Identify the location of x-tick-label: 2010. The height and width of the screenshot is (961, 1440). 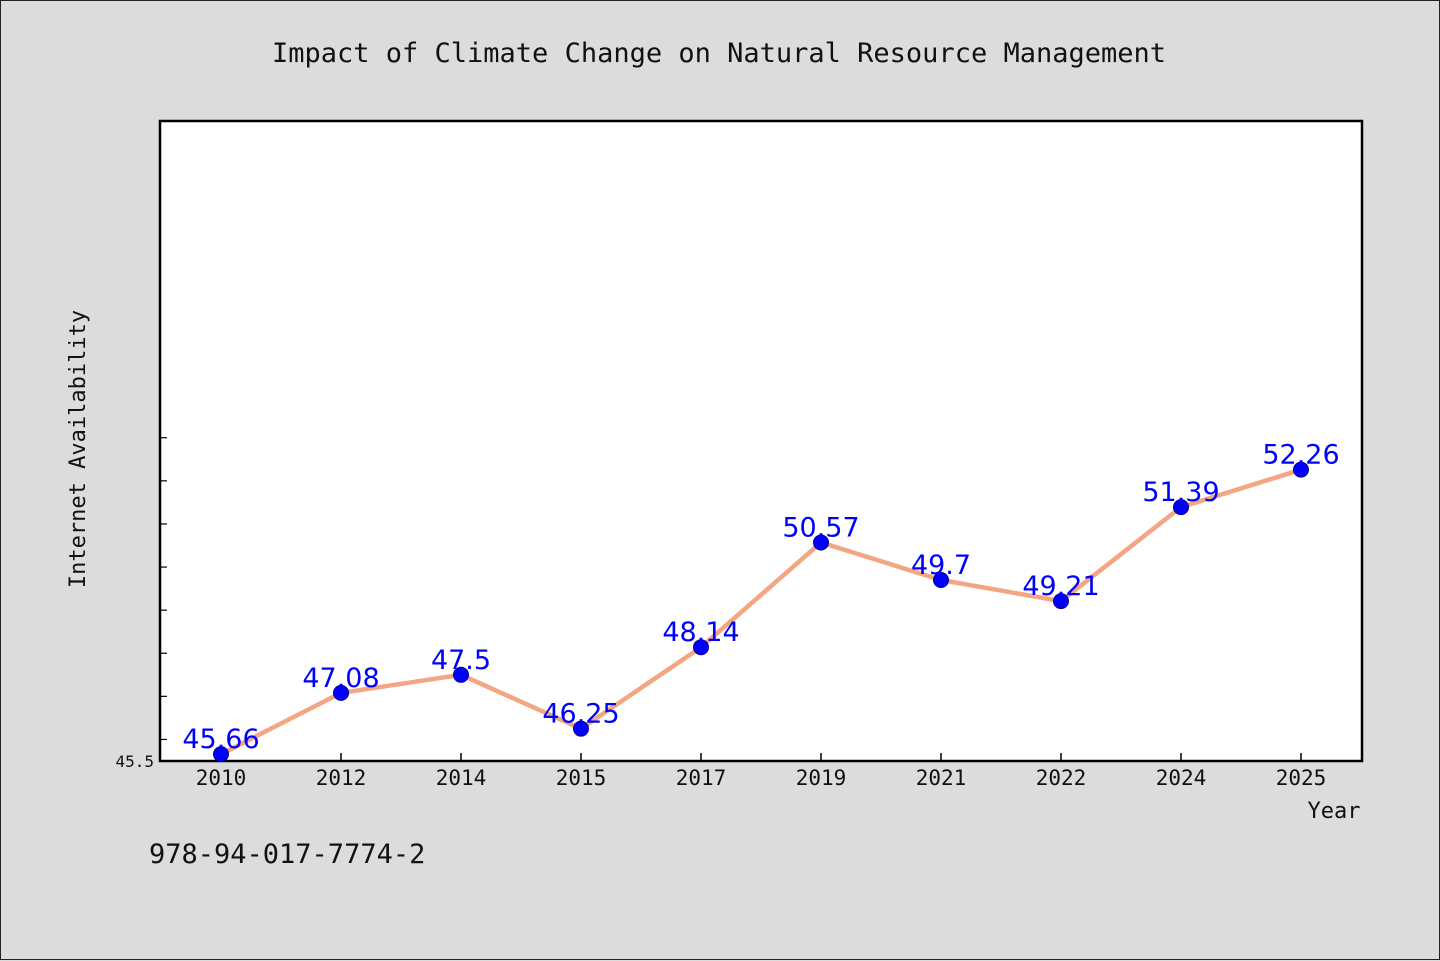
(221, 778).